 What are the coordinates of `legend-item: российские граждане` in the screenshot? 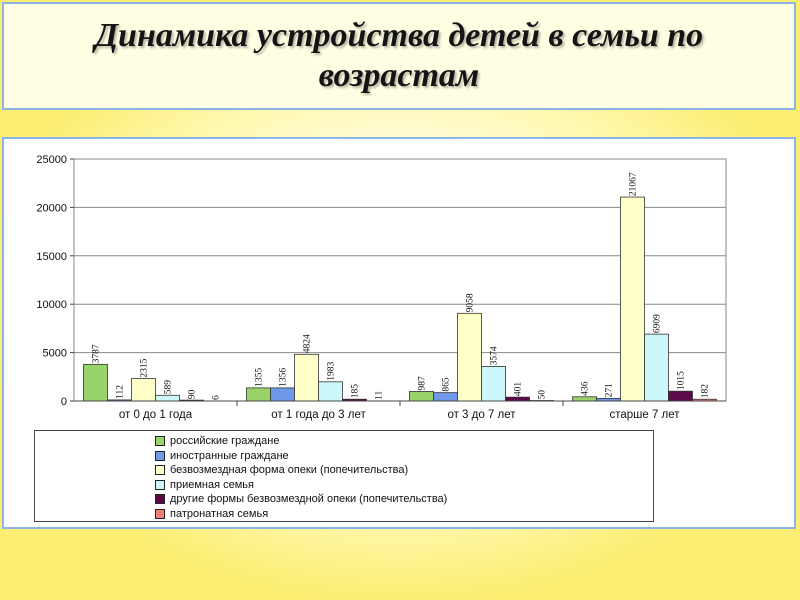 It's located at (404, 441).